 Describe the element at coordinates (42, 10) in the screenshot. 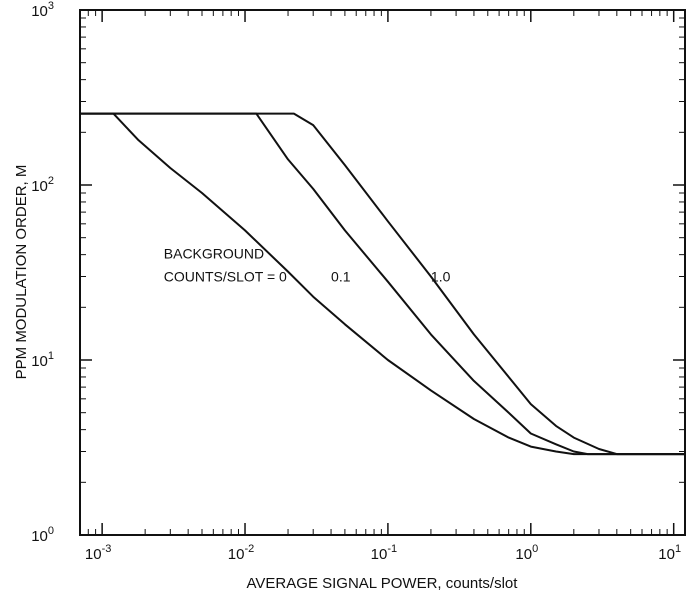

I see `y-tick-label: 10³` at that location.